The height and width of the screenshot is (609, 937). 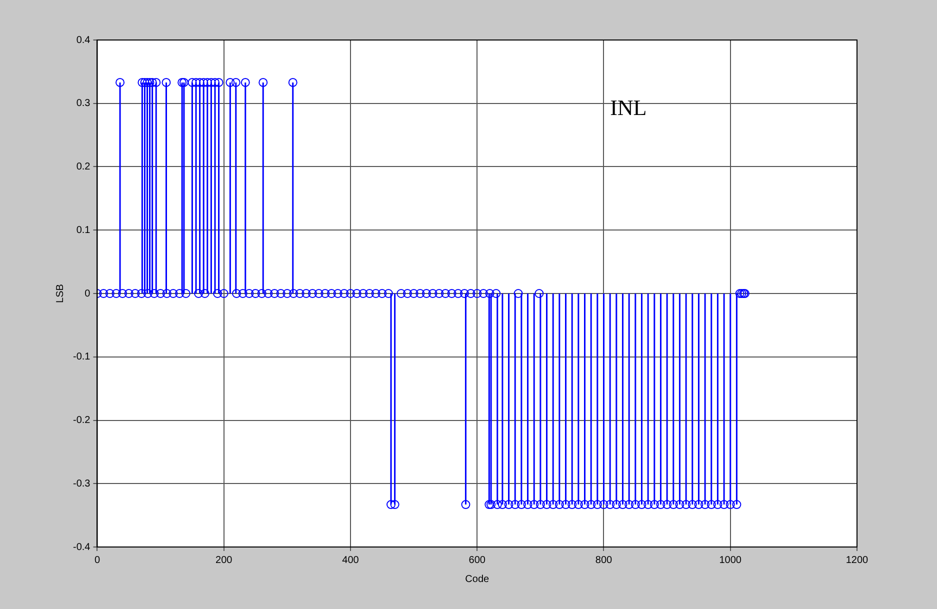 I want to click on y-tick-label: 0.1, so click(x=83, y=230).